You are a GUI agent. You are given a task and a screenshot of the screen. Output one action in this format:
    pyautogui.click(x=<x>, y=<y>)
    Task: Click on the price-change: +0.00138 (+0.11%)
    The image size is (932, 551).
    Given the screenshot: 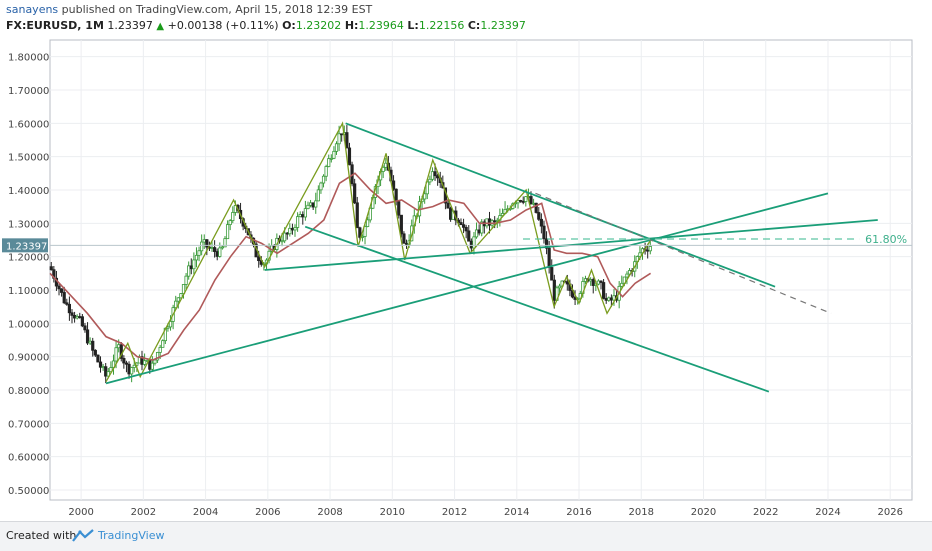 What is the action you would take?
    pyautogui.click(x=223, y=25)
    